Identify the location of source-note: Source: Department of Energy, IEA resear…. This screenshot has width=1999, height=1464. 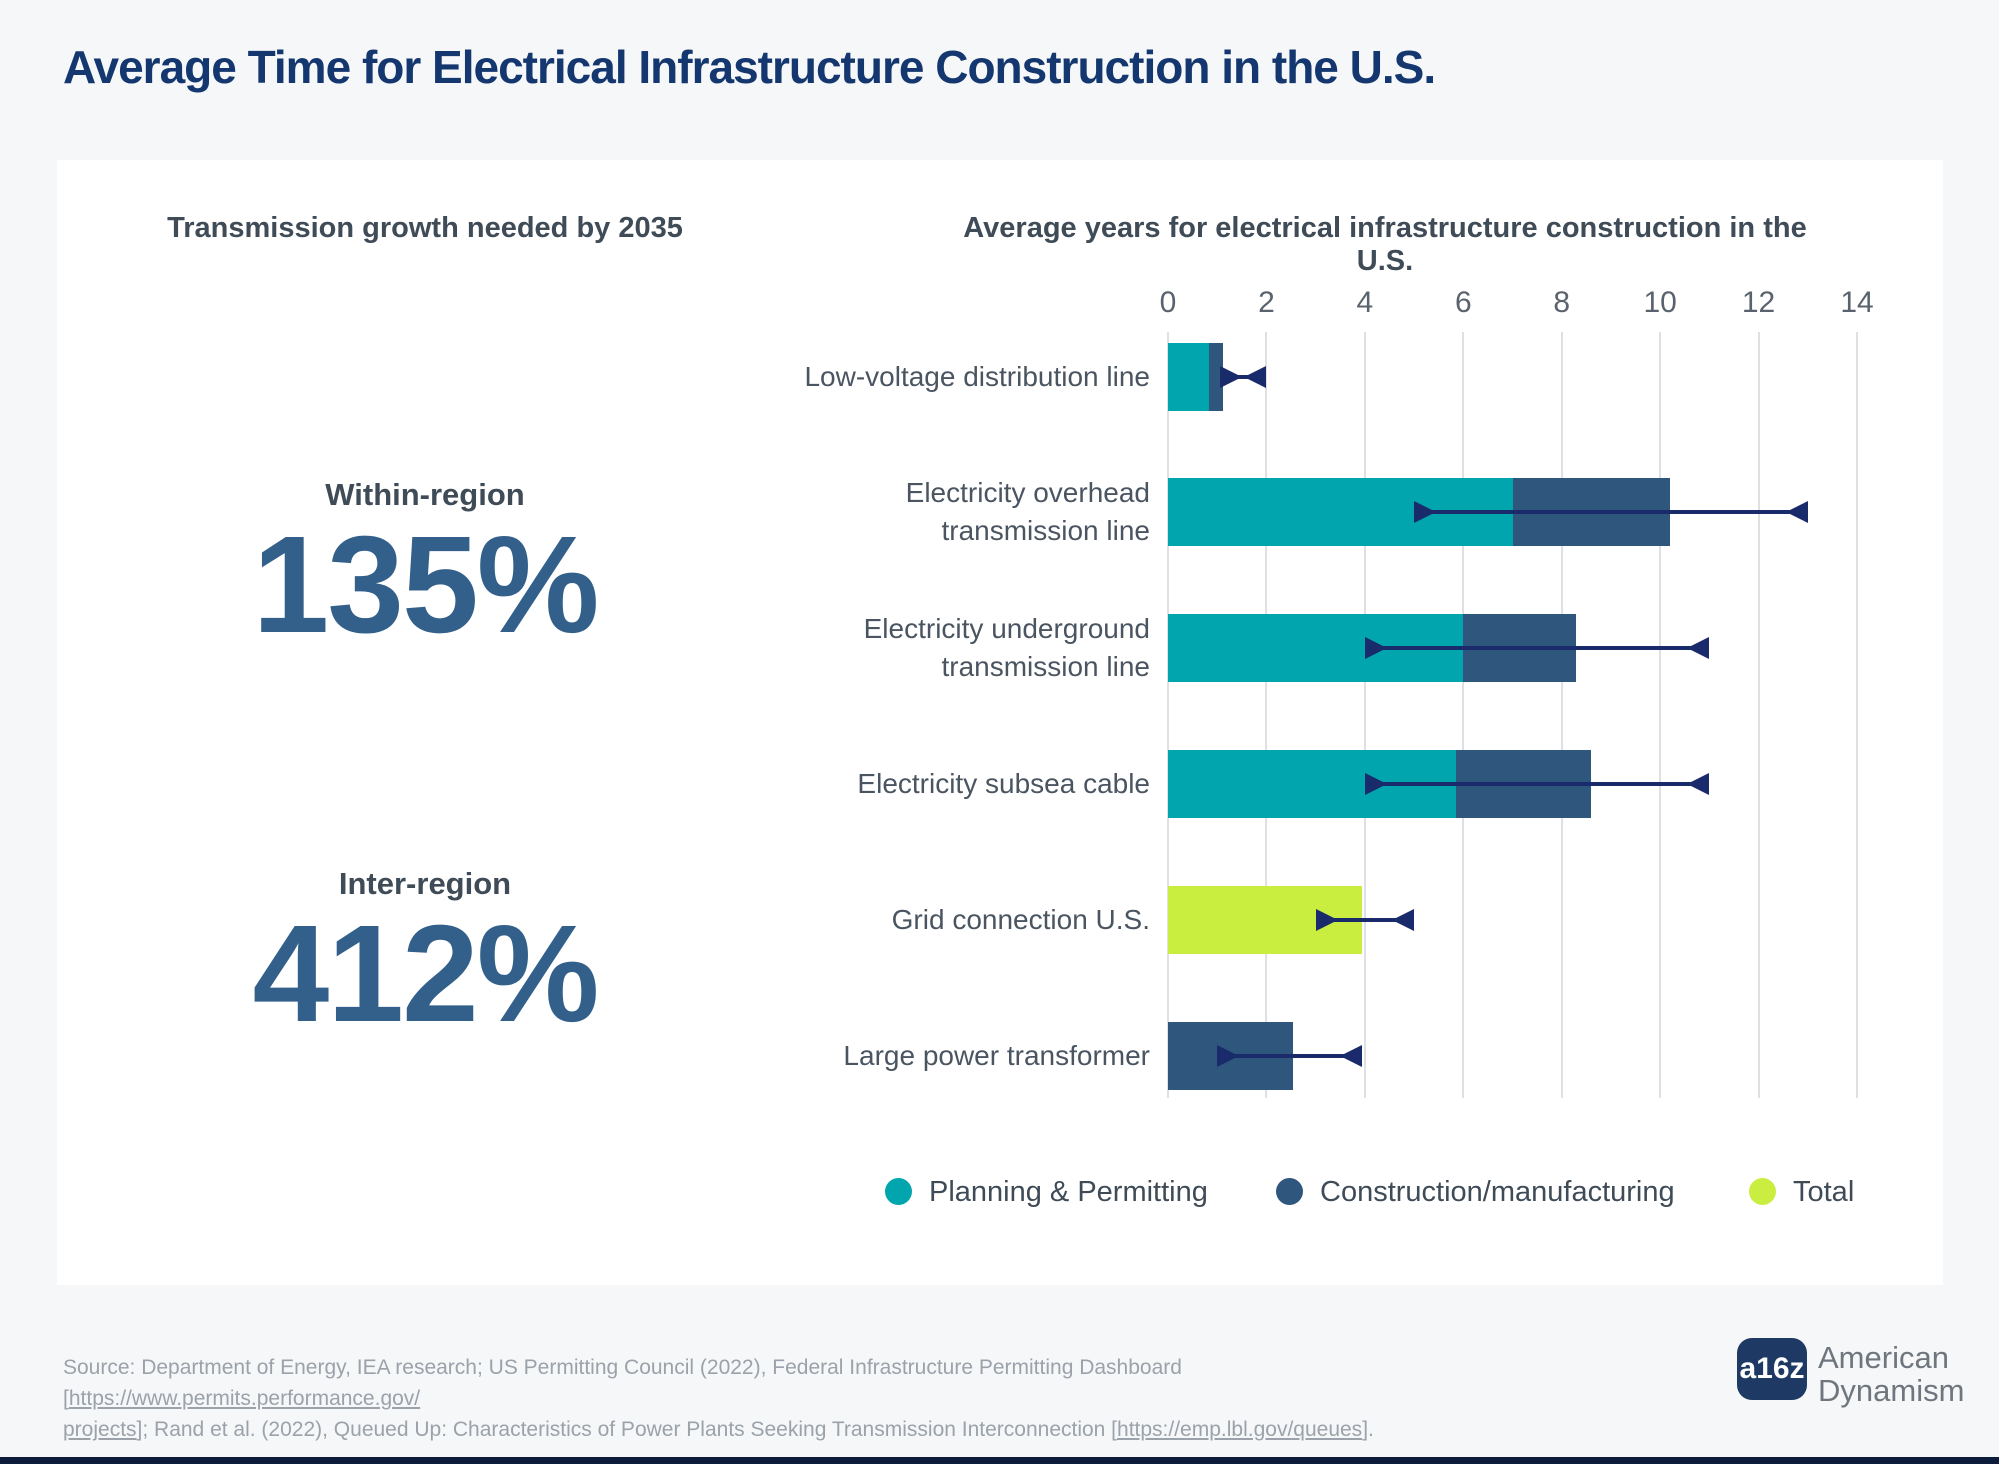
(743, 1398).